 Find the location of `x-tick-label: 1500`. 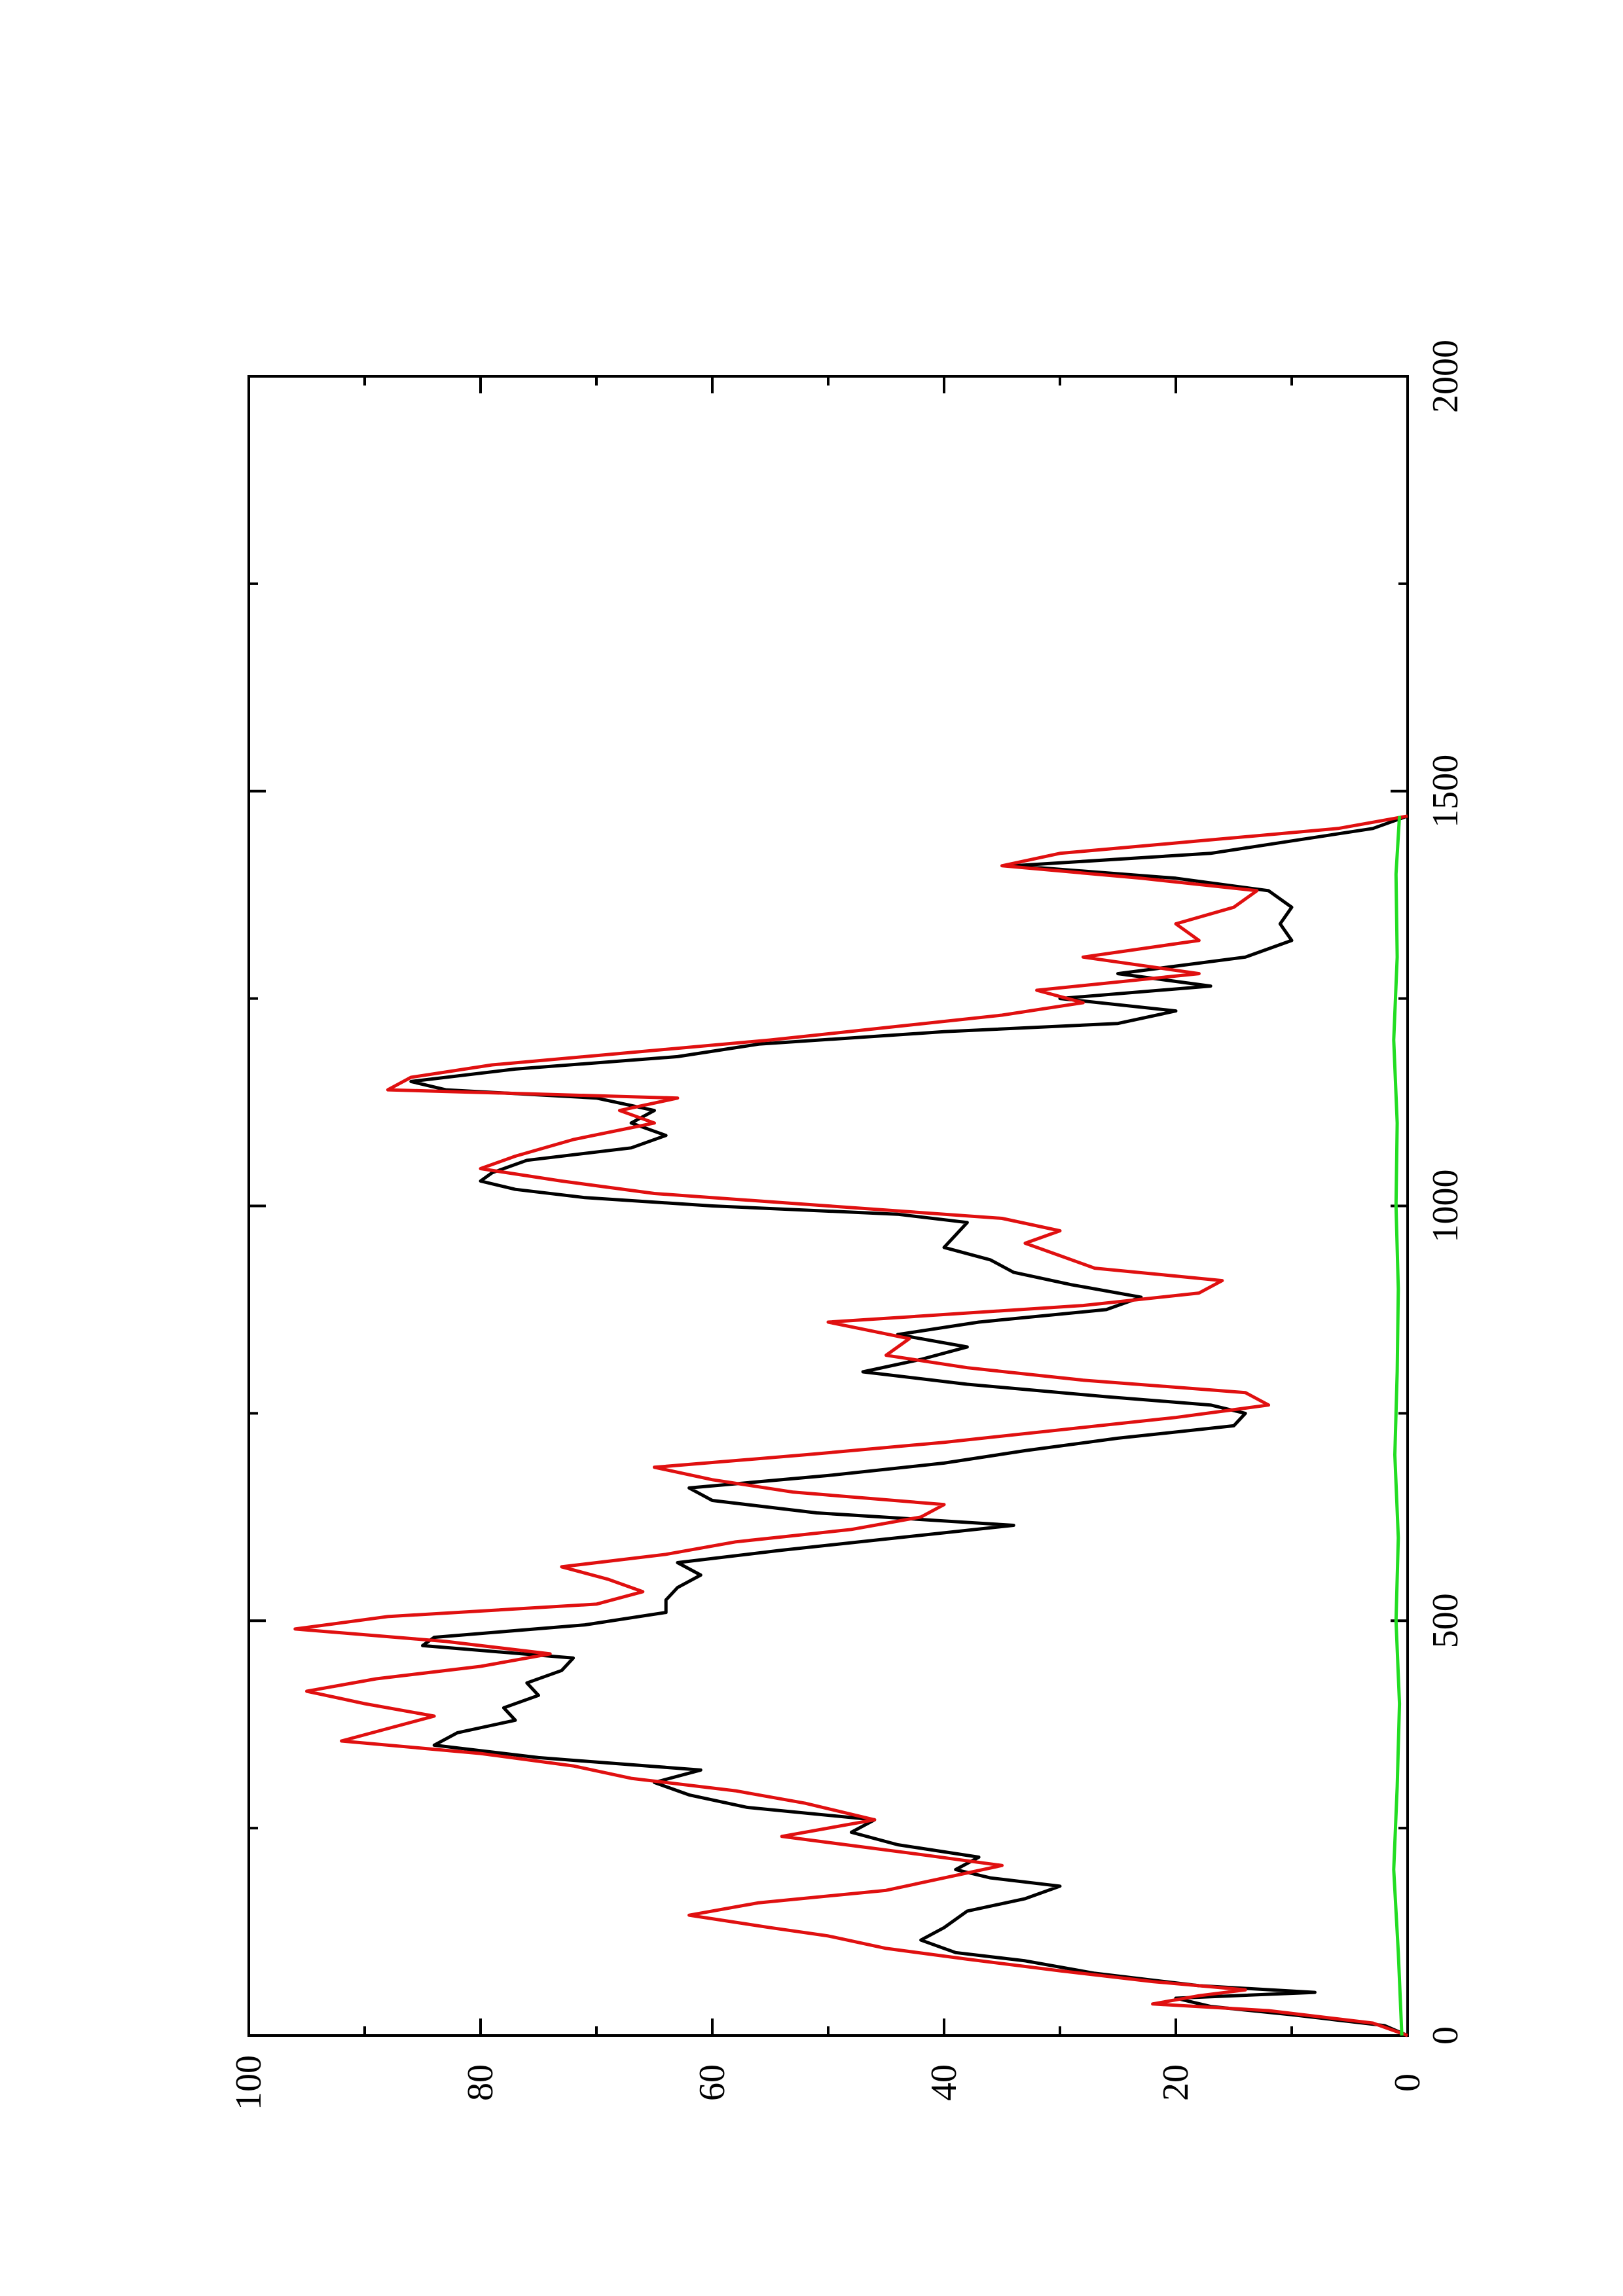

x-tick-label: 1500 is located at coordinates (1445, 791).